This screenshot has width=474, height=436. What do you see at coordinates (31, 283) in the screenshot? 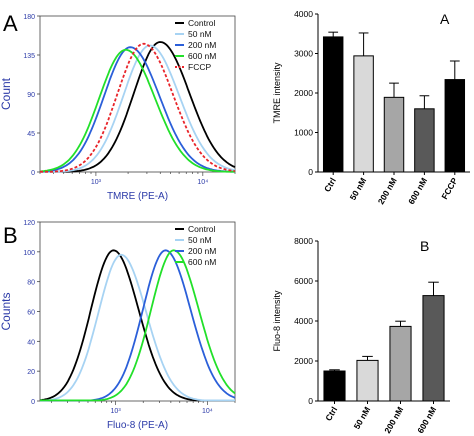
I see `B-hist-y-tick-label: 80` at bounding box center [31, 283].